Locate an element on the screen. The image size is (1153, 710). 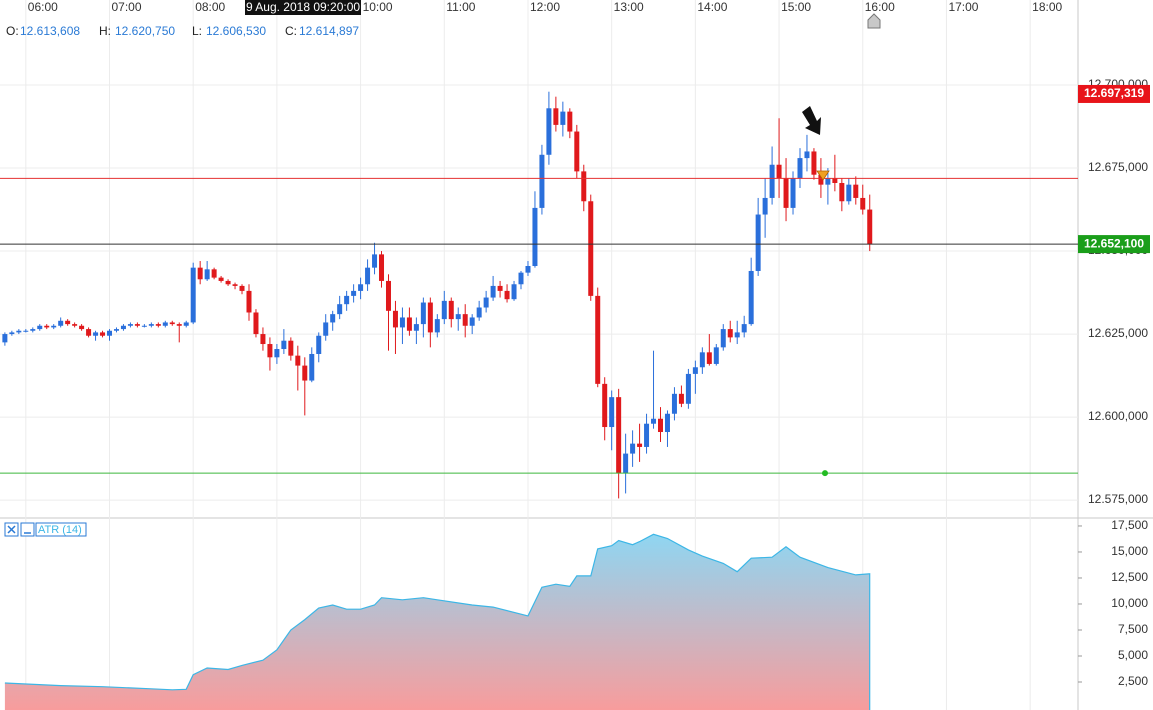
ohlc-value: 12.613,608 is located at coordinates (50, 31).